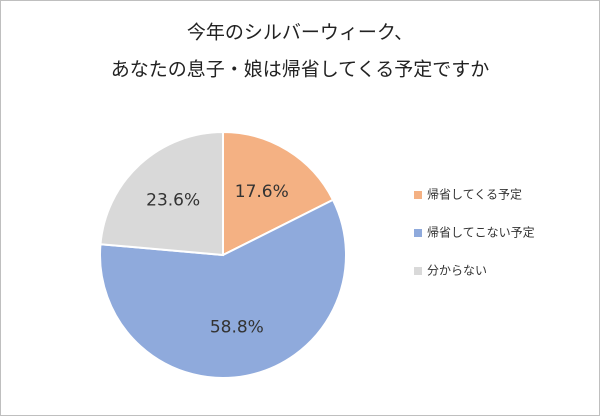 The width and height of the screenshot is (600, 416). What do you see at coordinates (300, 70) in the screenshot?
I see `chart-title: あなたの息子・娘は帰省してくる予定ですか` at bounding box center [300, 70].